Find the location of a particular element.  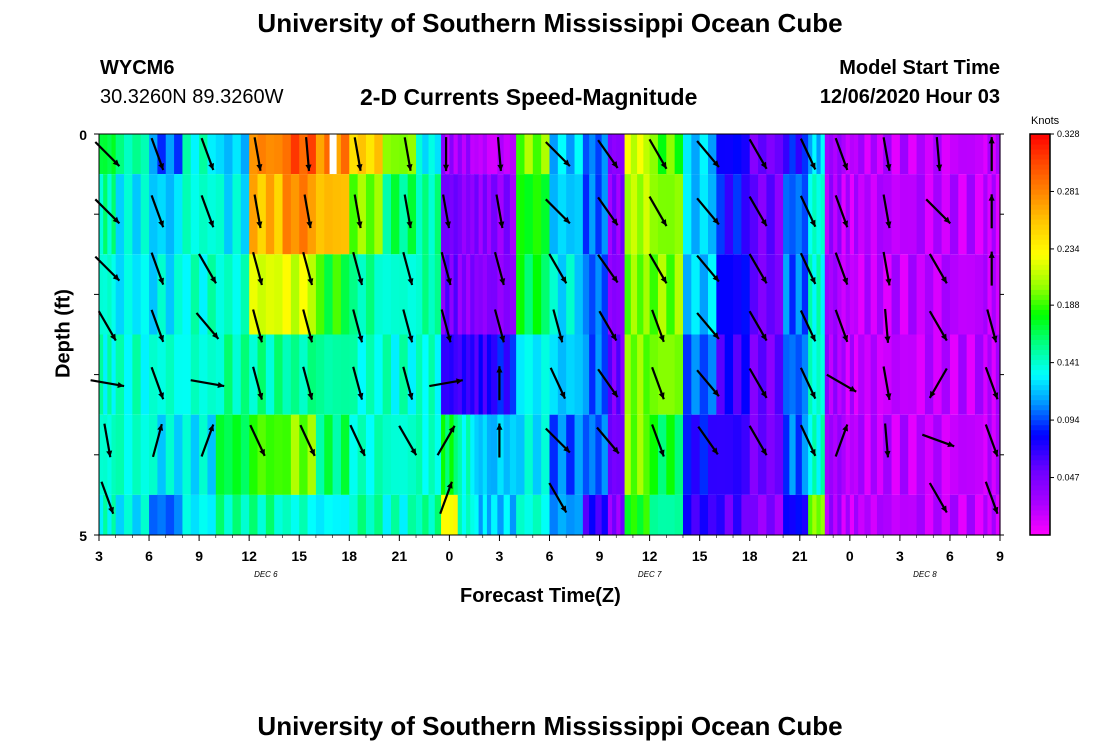

x-tick-label: 12 is located at coordinates (249, 556).